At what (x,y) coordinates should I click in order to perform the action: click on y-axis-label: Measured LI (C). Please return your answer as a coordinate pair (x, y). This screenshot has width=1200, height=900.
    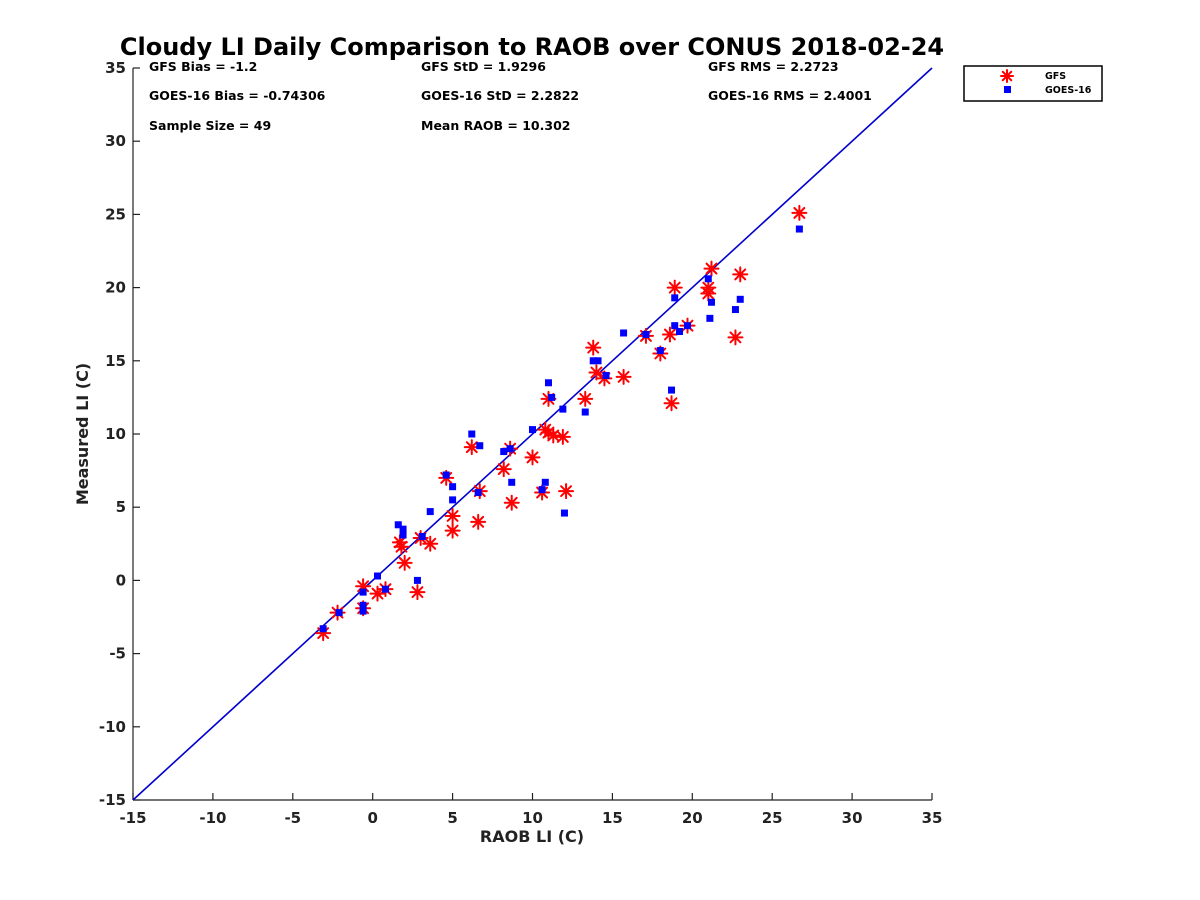
    Looking at the image, I should click on (82, 434).